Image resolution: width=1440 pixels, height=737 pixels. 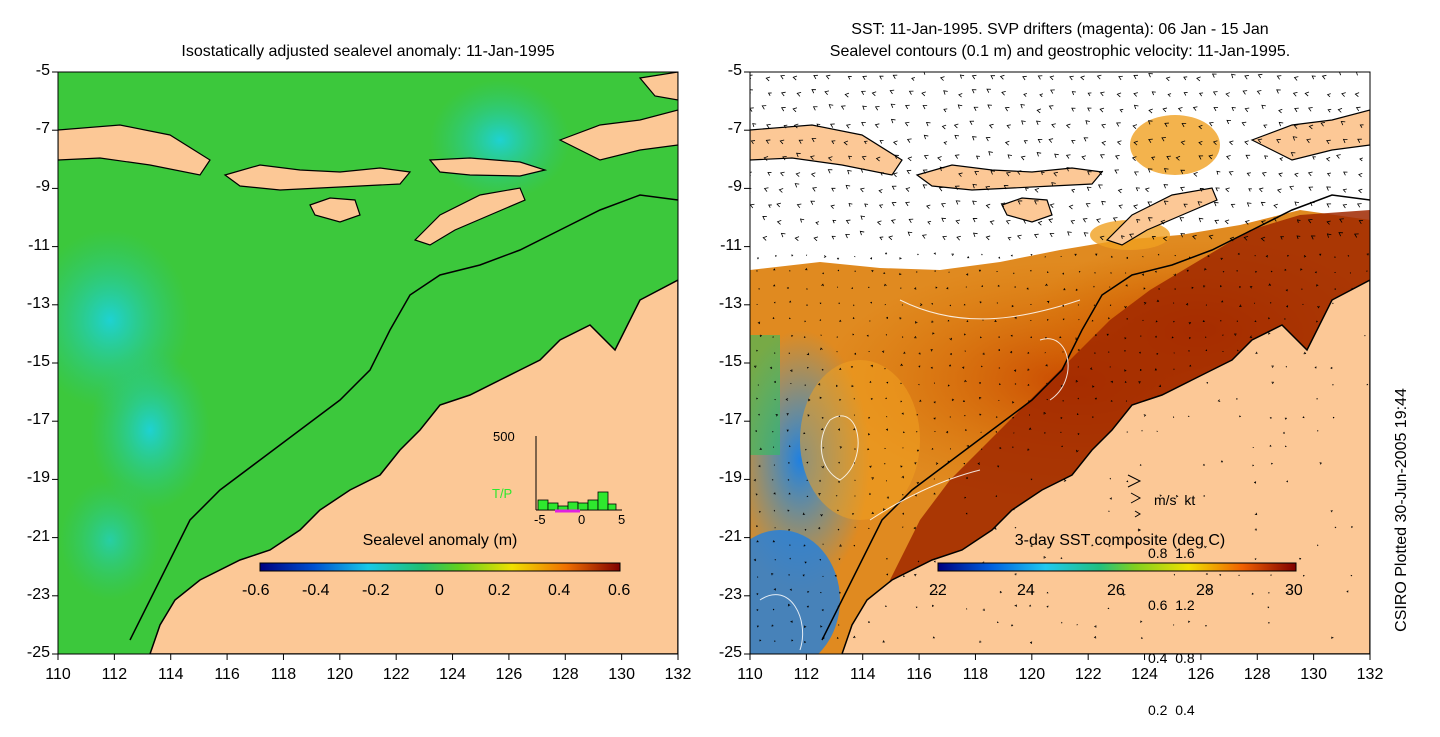 What do you see at coordinates (1171, 606) in the screenshot?
I see `velocity-legend-row: 0.6 1.2` at bounding box center [1171, 606].